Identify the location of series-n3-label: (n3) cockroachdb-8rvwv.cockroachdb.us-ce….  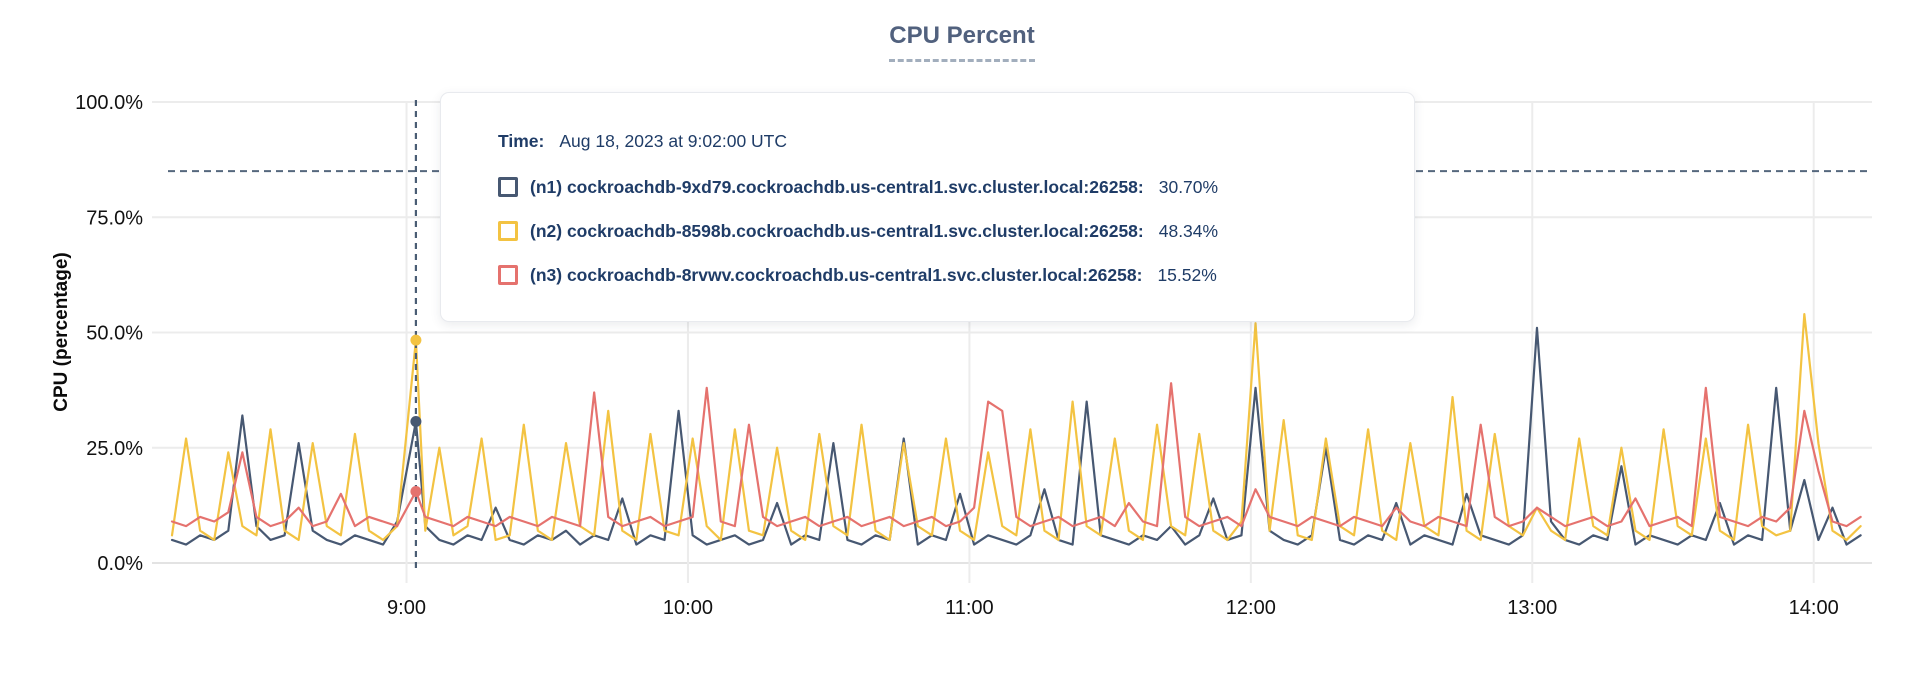
(836, 274).